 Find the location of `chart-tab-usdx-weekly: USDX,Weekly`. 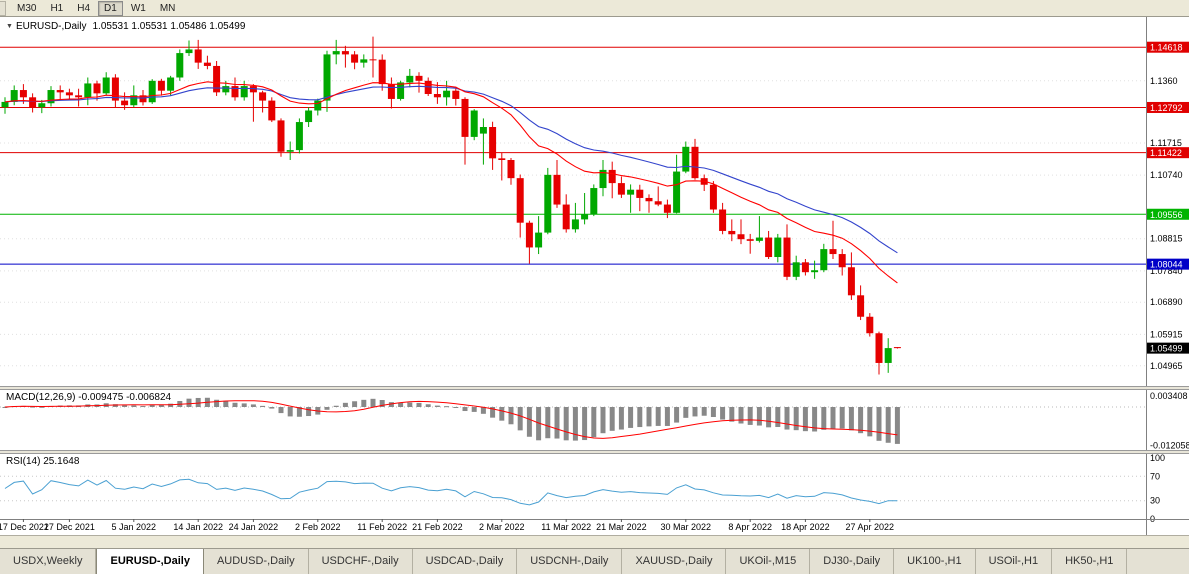

chart-tab-usdx-weekly: USDX,Weekly is located at coordinates (48, 561).